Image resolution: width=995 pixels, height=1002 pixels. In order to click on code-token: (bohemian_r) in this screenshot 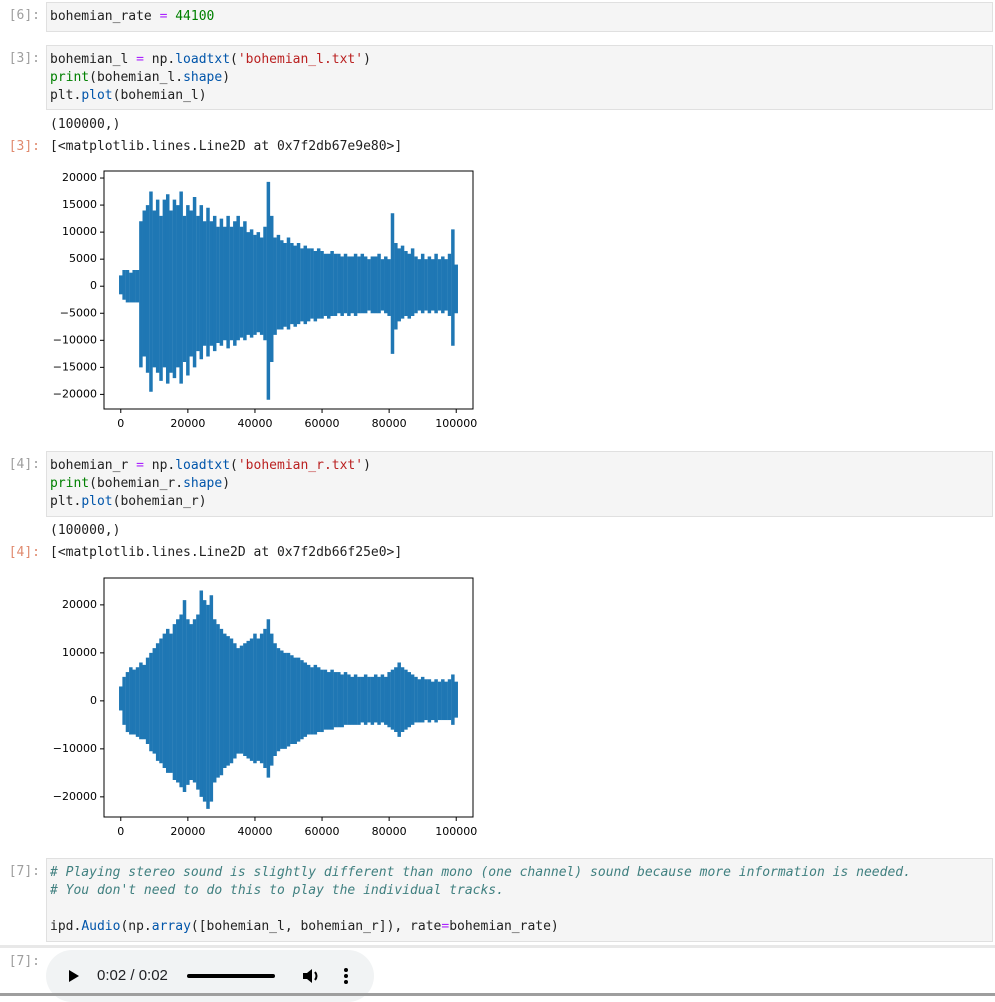, I will do `click(159, 501)`.